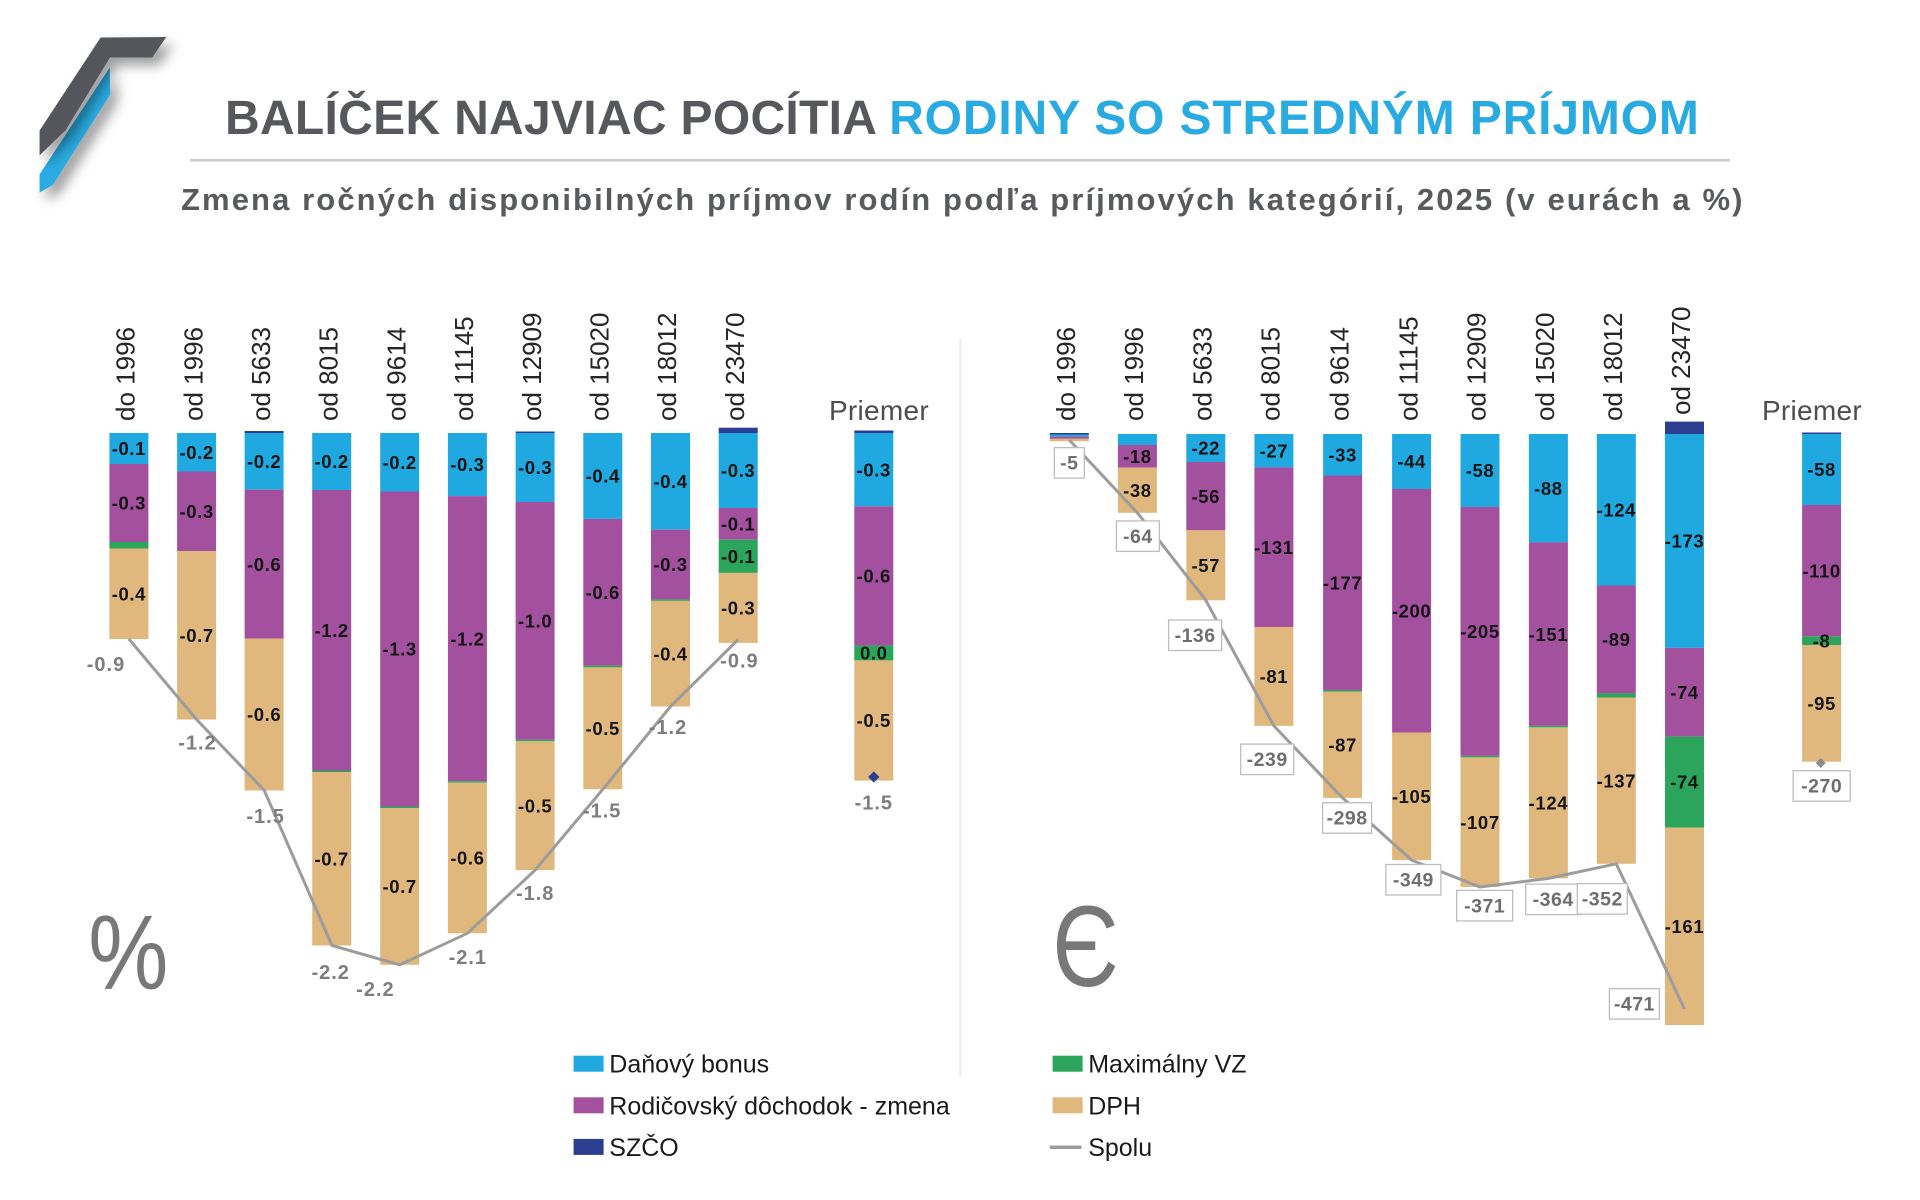  Describe the element at coordinates (535, 621) in the screenshot. I see `svg-text: -1.0` at that location.